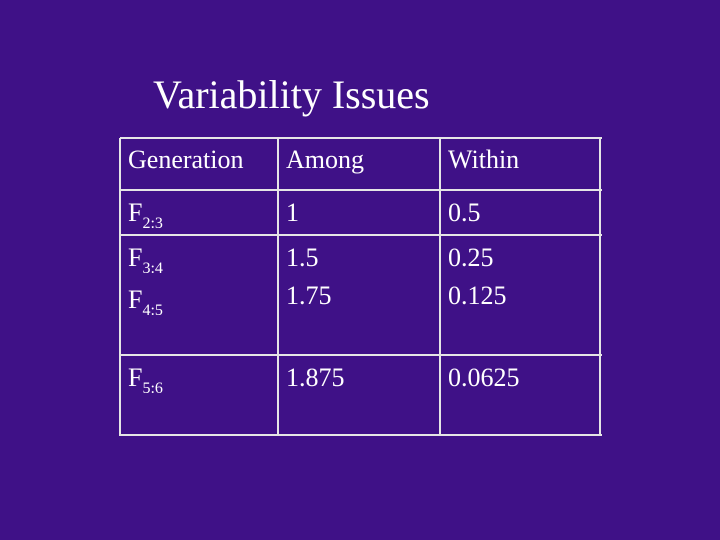 This screenshot has width=720, height=540. I want to click on cell-line: 0.0625, so click(484, 377).